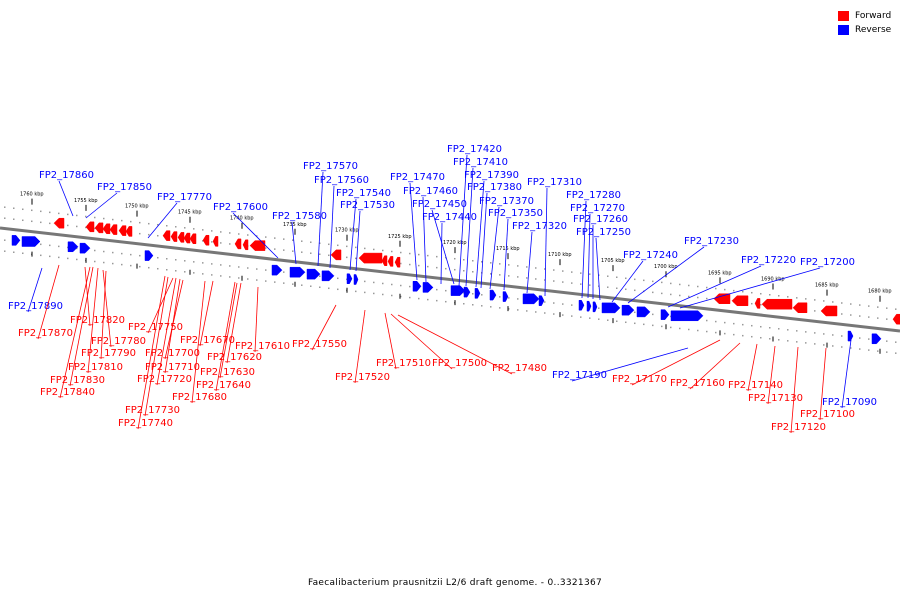 Image resolution: width=900 pixels, height=600 pixels. Describe the element at coordinates (579, 375) in the screenshot. I see `gene-label: FP2_17190` at that location.